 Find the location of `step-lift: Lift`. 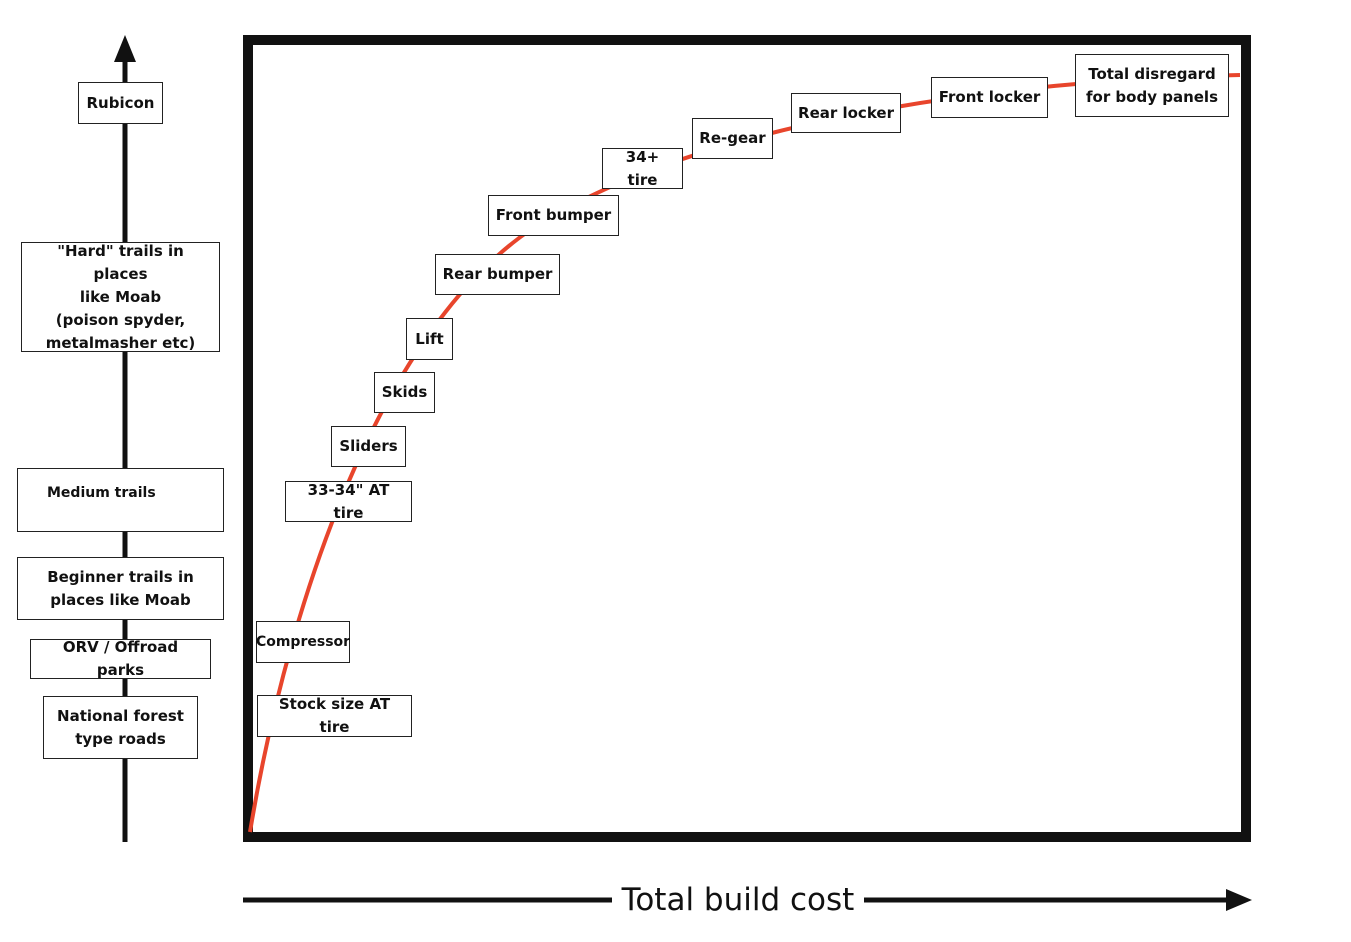

step-lift: Lift is located at coordinates (429, 339).